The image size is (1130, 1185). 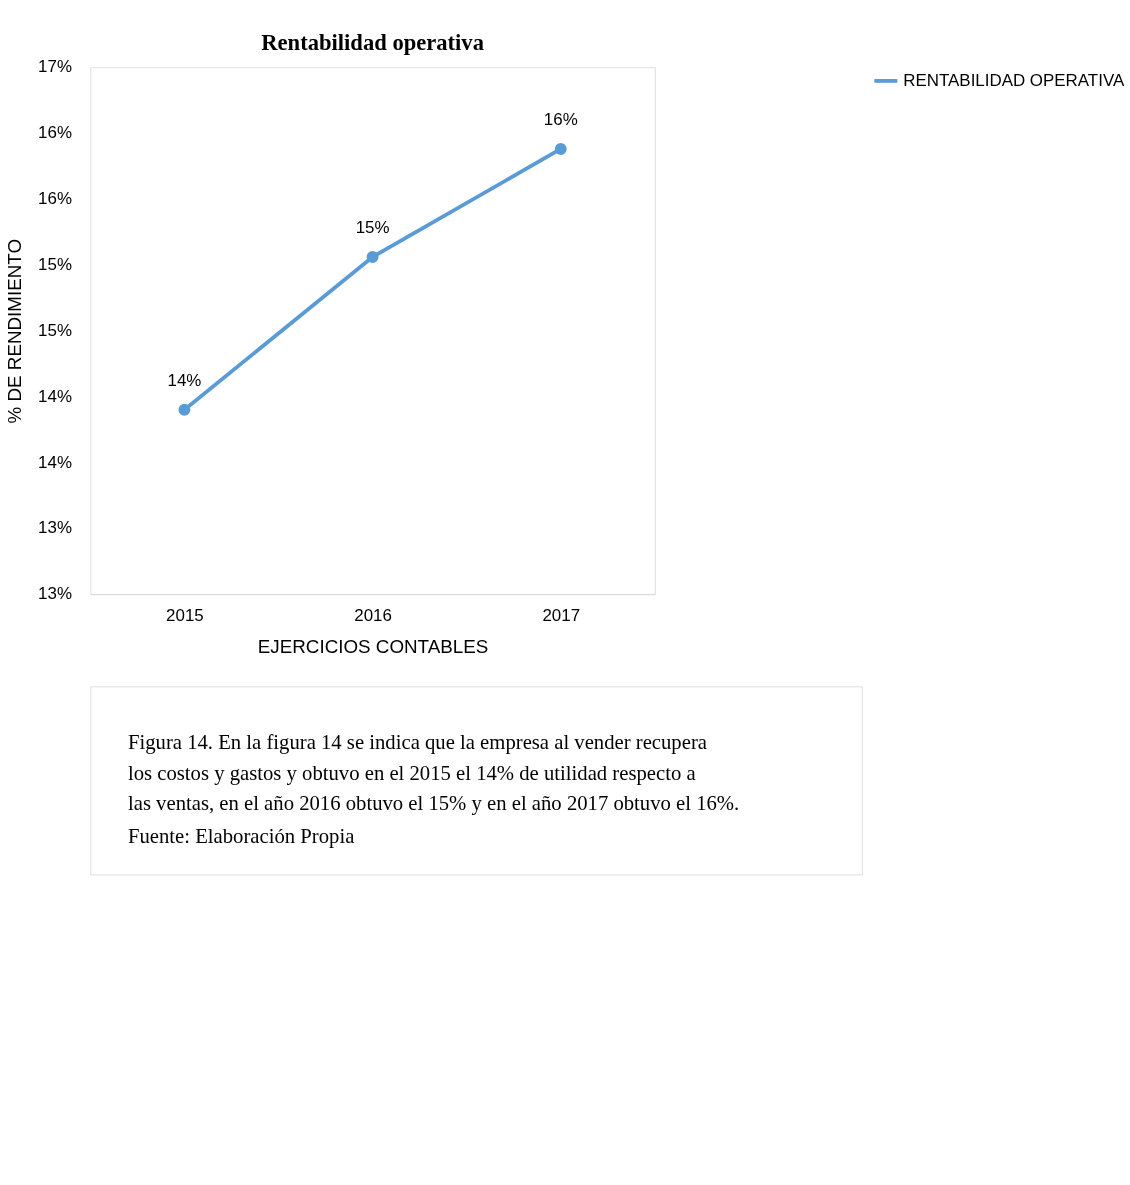 I want to click on data-label: 14%, so click(x=184, y=381).